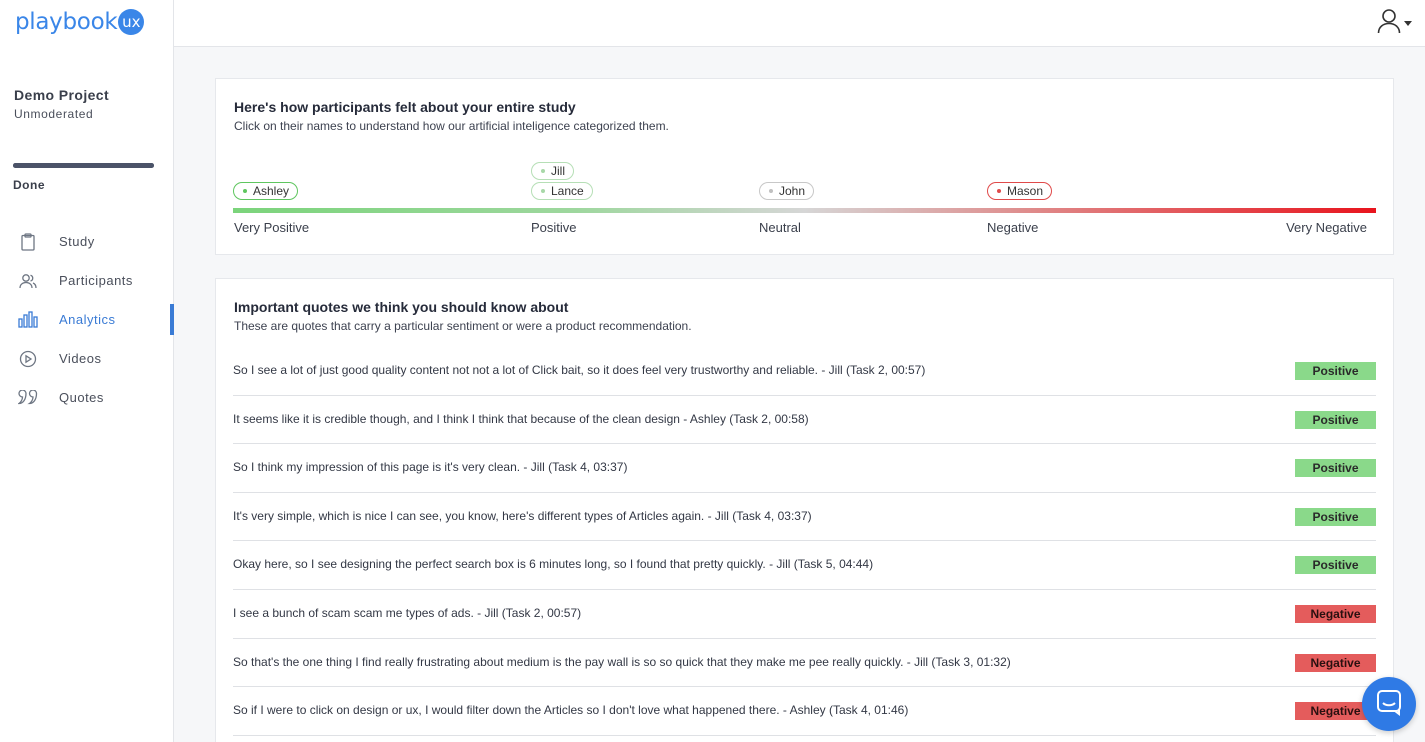 The width and height of the screenshot is (1425, 742). I want to click on participant-chip-john: John, so click(787, 191).